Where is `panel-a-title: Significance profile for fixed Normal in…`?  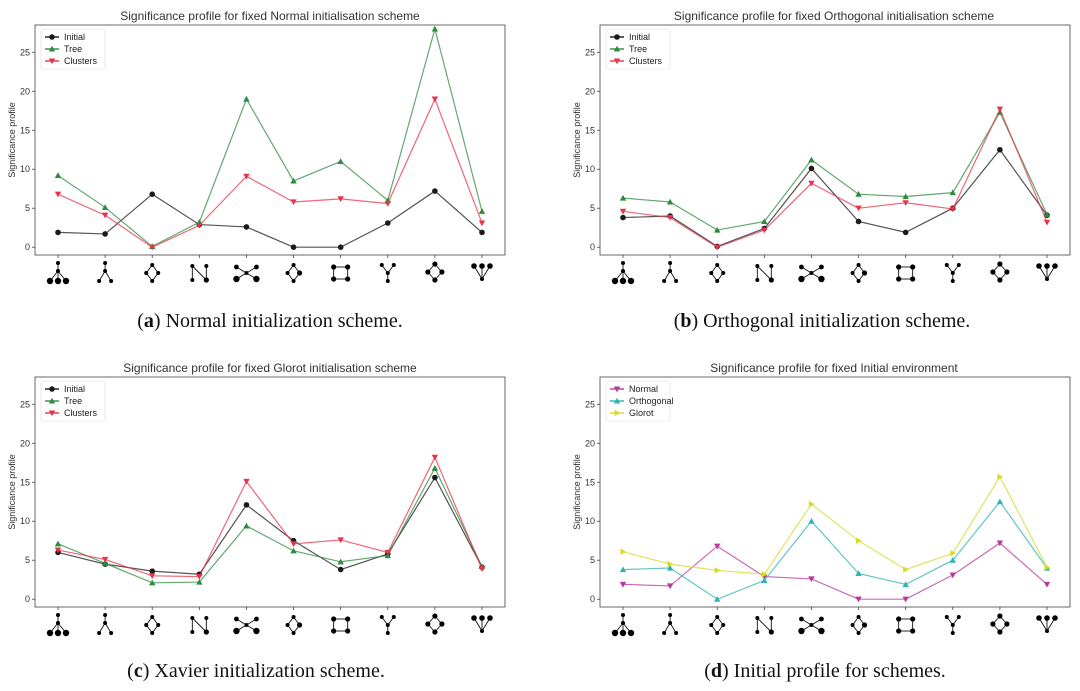
panel-a-title: Significance profile for fixed Normal in… is located at coordinates (270, 16).